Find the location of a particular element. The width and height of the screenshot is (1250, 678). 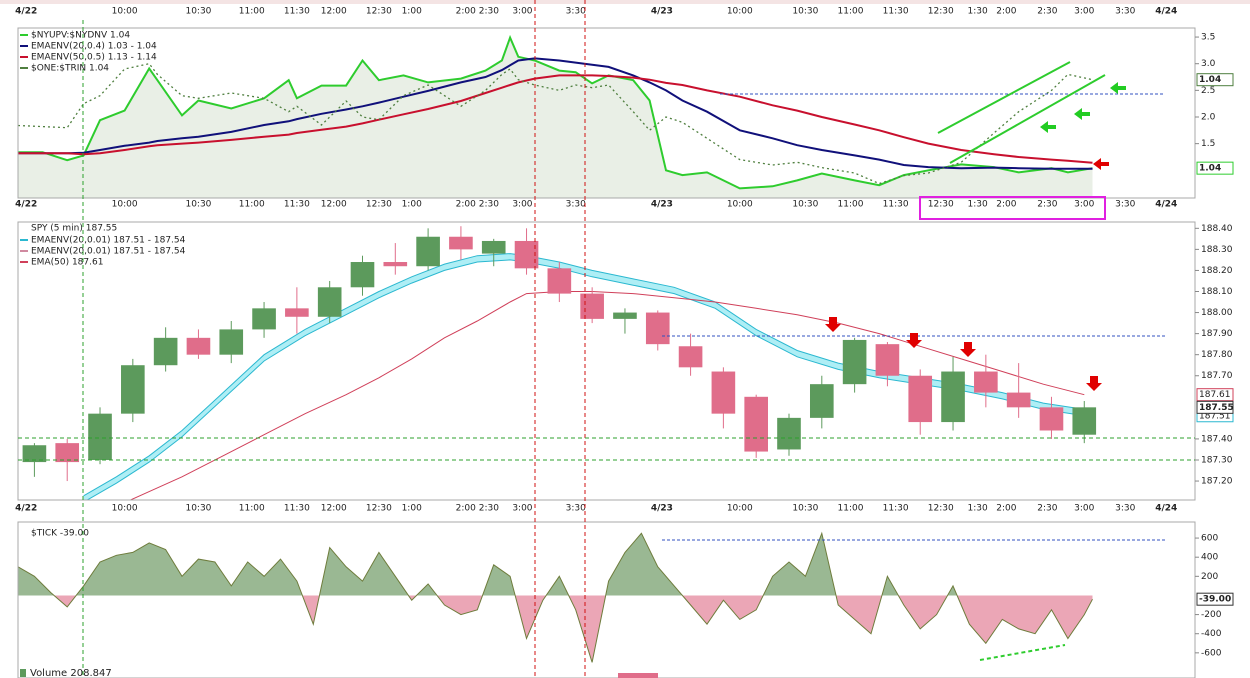

legend-label: $ONE:$TRIN 1.04 is located at coordinates (70, 69).